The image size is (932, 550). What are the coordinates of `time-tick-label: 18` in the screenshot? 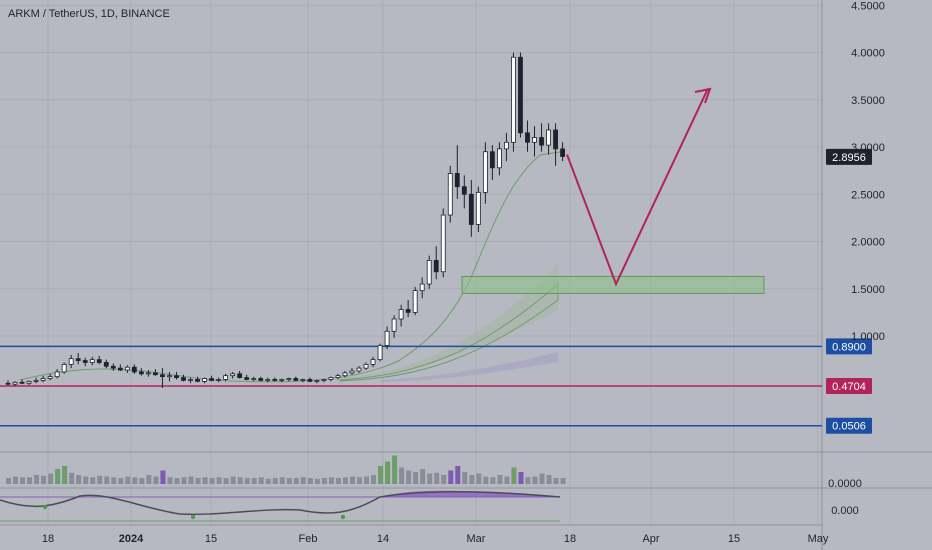 It's located at (570, 539).